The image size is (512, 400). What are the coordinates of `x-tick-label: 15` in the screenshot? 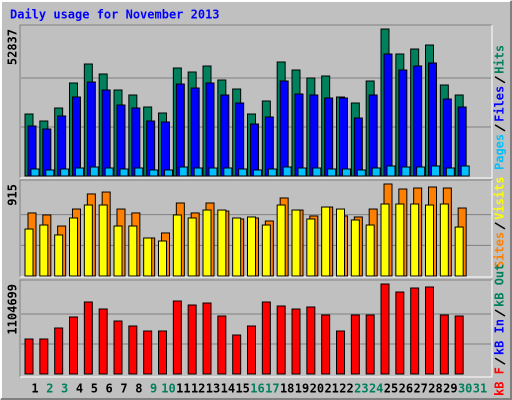 It's located at (242, 389).